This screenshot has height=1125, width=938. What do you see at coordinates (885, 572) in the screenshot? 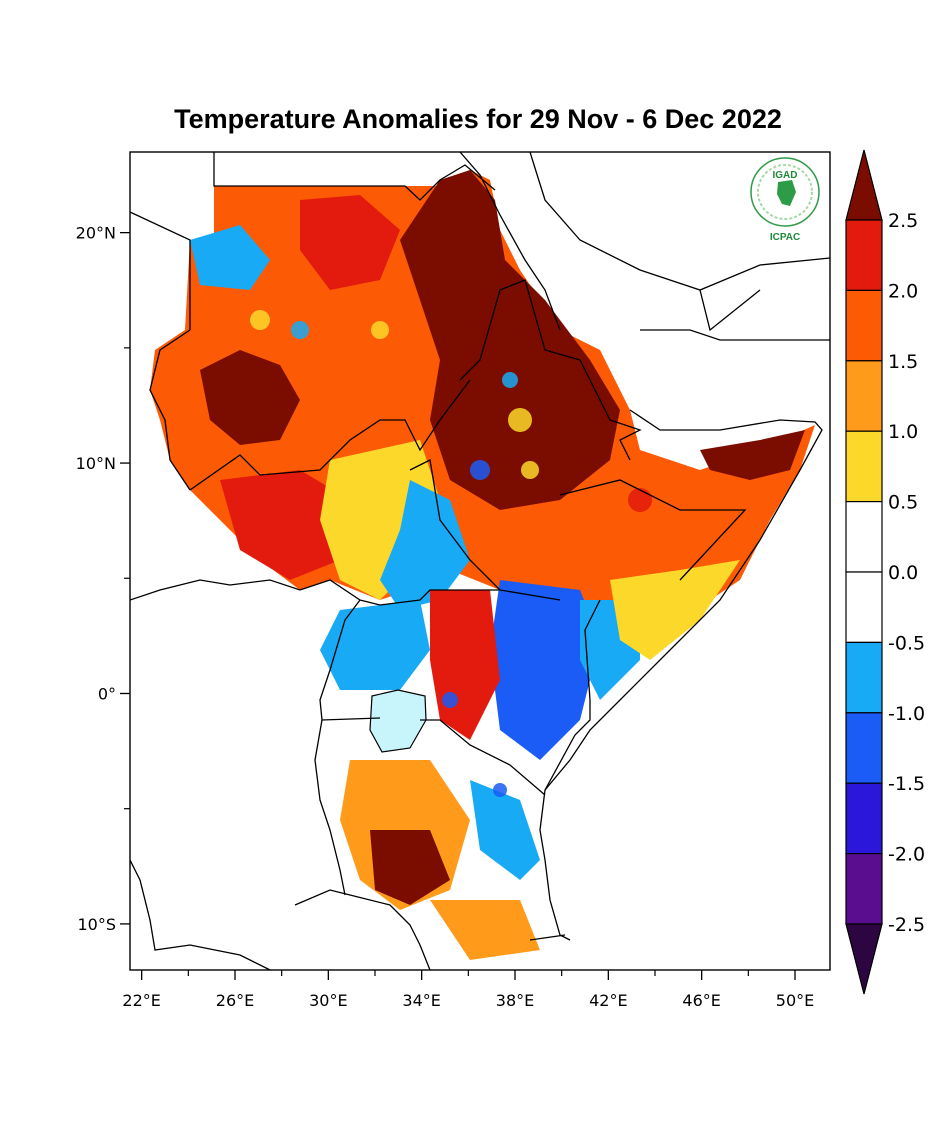
I see `colorbar: 2.5 2.0 1.5 1.0 0.5 0.0 -0.5 -1.0 -1.5 -2.0 -2.5` at bounding box center [885, 572].